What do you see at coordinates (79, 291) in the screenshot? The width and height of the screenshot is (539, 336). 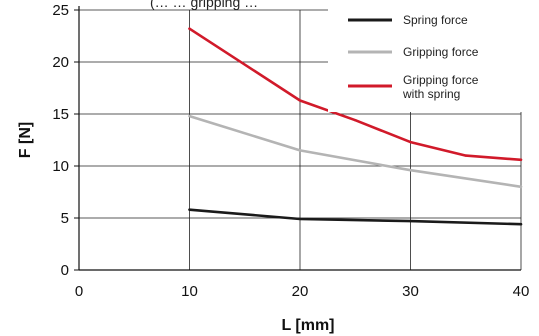 I see `x-tick-label: 0` at bounding box center [79, 291].